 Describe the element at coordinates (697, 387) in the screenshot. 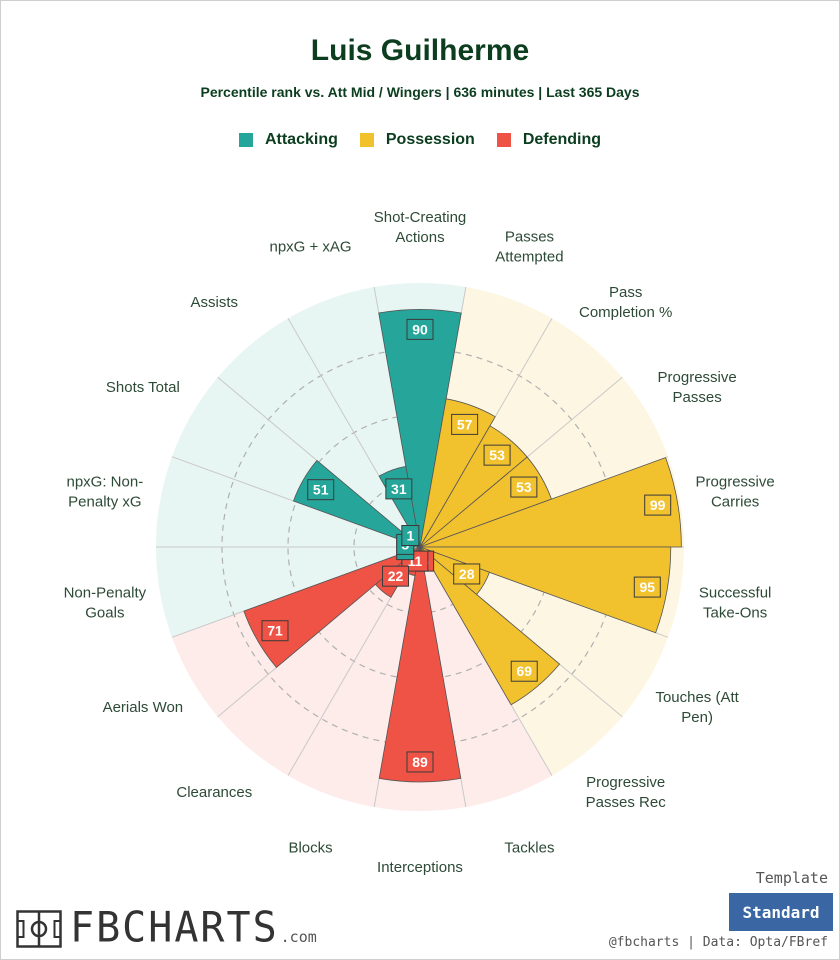

I see `category-label-progressive-passes: Progressive Passes` at that location.